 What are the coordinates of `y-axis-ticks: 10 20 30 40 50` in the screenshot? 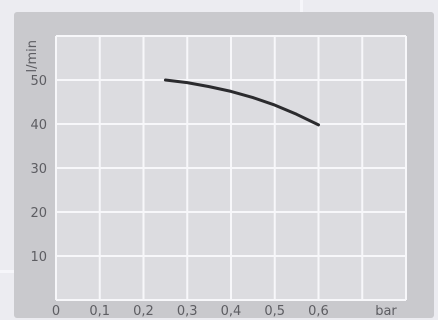 It's located at (38, 169).